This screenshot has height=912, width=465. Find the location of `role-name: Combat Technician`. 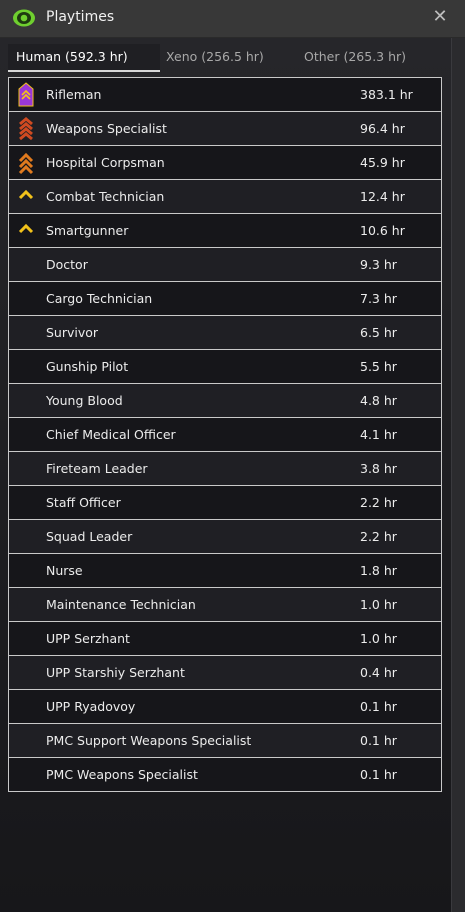

role-name: Combat Technician is located at coordinates (105, 196).